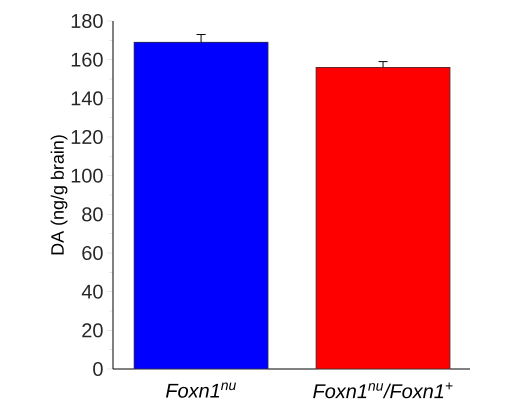 Image resolution: width=505 pixels, height=404 pixels. Describe the element at coordinates (87, 98) in the screenshot. I see `y-tick-label: 140` at that location.